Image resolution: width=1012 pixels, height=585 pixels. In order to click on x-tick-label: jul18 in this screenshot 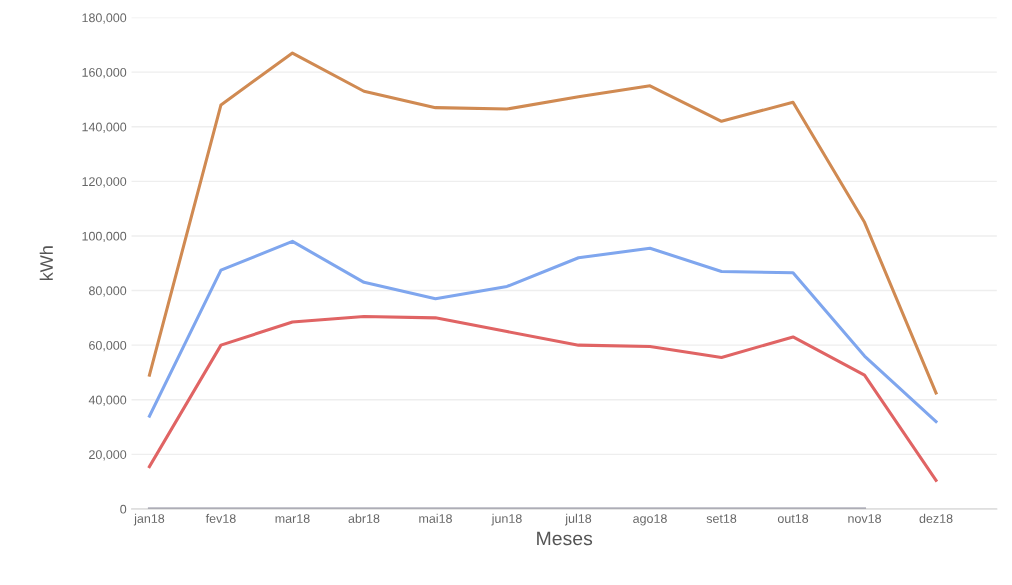, I will do `click(578, 519)`.